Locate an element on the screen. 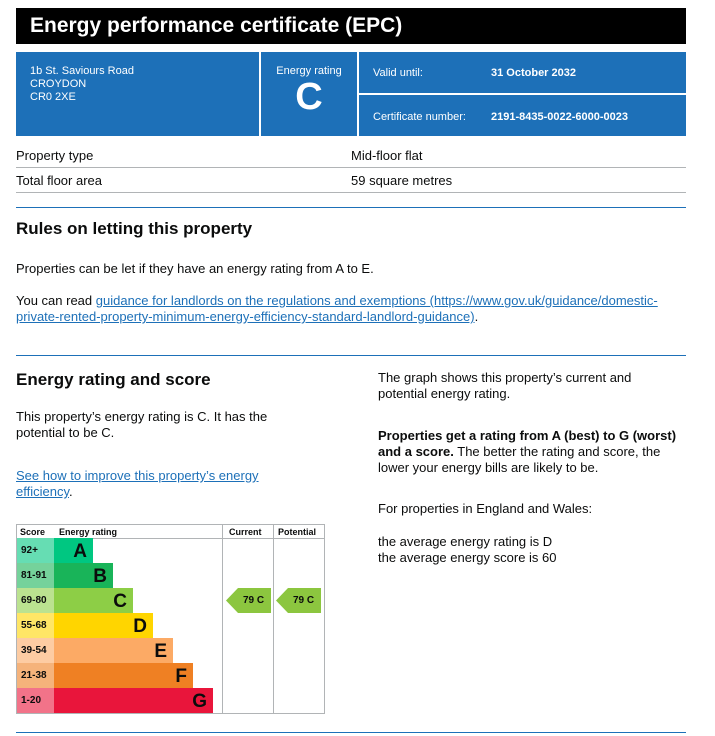 The height and width of the screenshot is (736, 715). band-score-c: 69-80 is located at coordinates (35, 600).